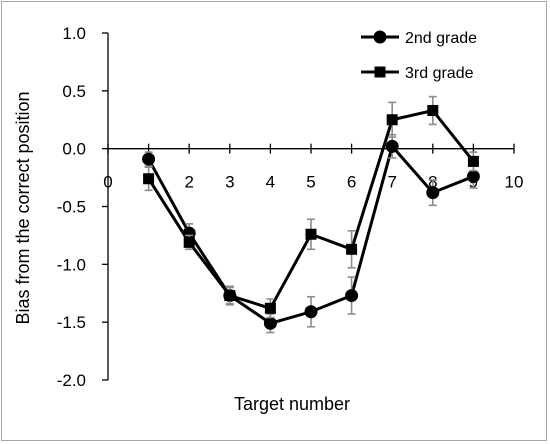  What do you see at coordinates (270, 182) in the screenshot?
I see `x-tick-label: 4` at bounding box center [270, 182].